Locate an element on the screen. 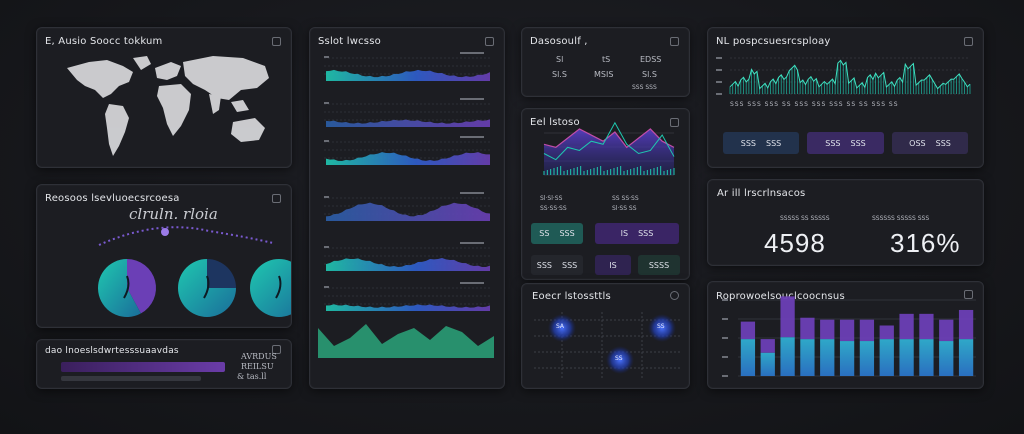 Image resolution: width=1024 pixels, height=434 pixels. line-teal is located at coordinates (609, 141).